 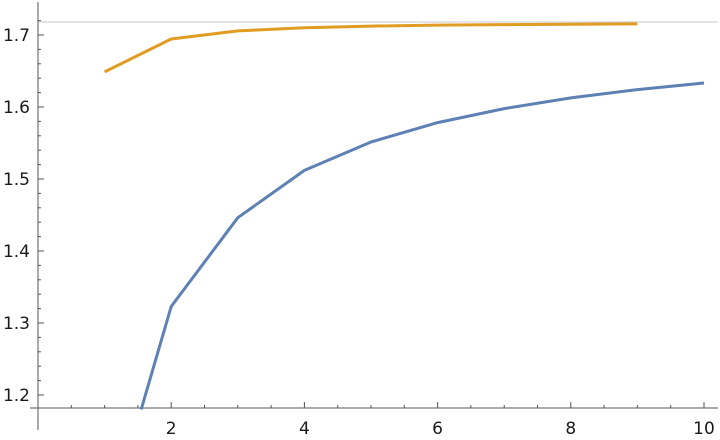 What do you see at coordinates (16, 108) in the screenshot?
I see `y-tick-label: 1.6` at bounding box center [16, 108].